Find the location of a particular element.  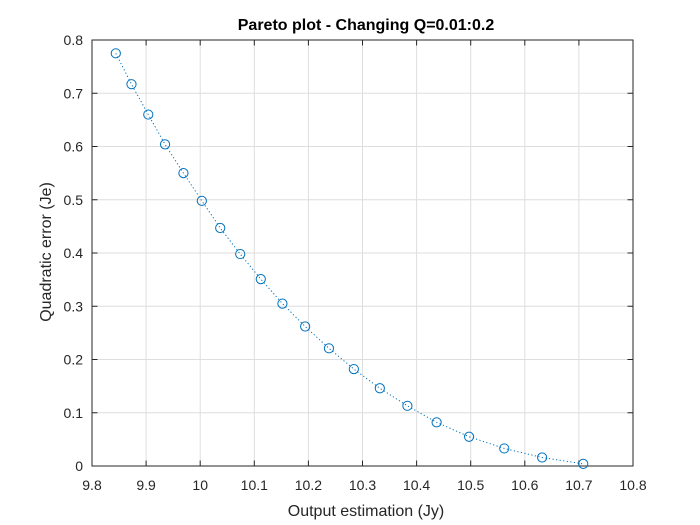

x-tick-label: 10.3 is located at coordinates (362, 485).